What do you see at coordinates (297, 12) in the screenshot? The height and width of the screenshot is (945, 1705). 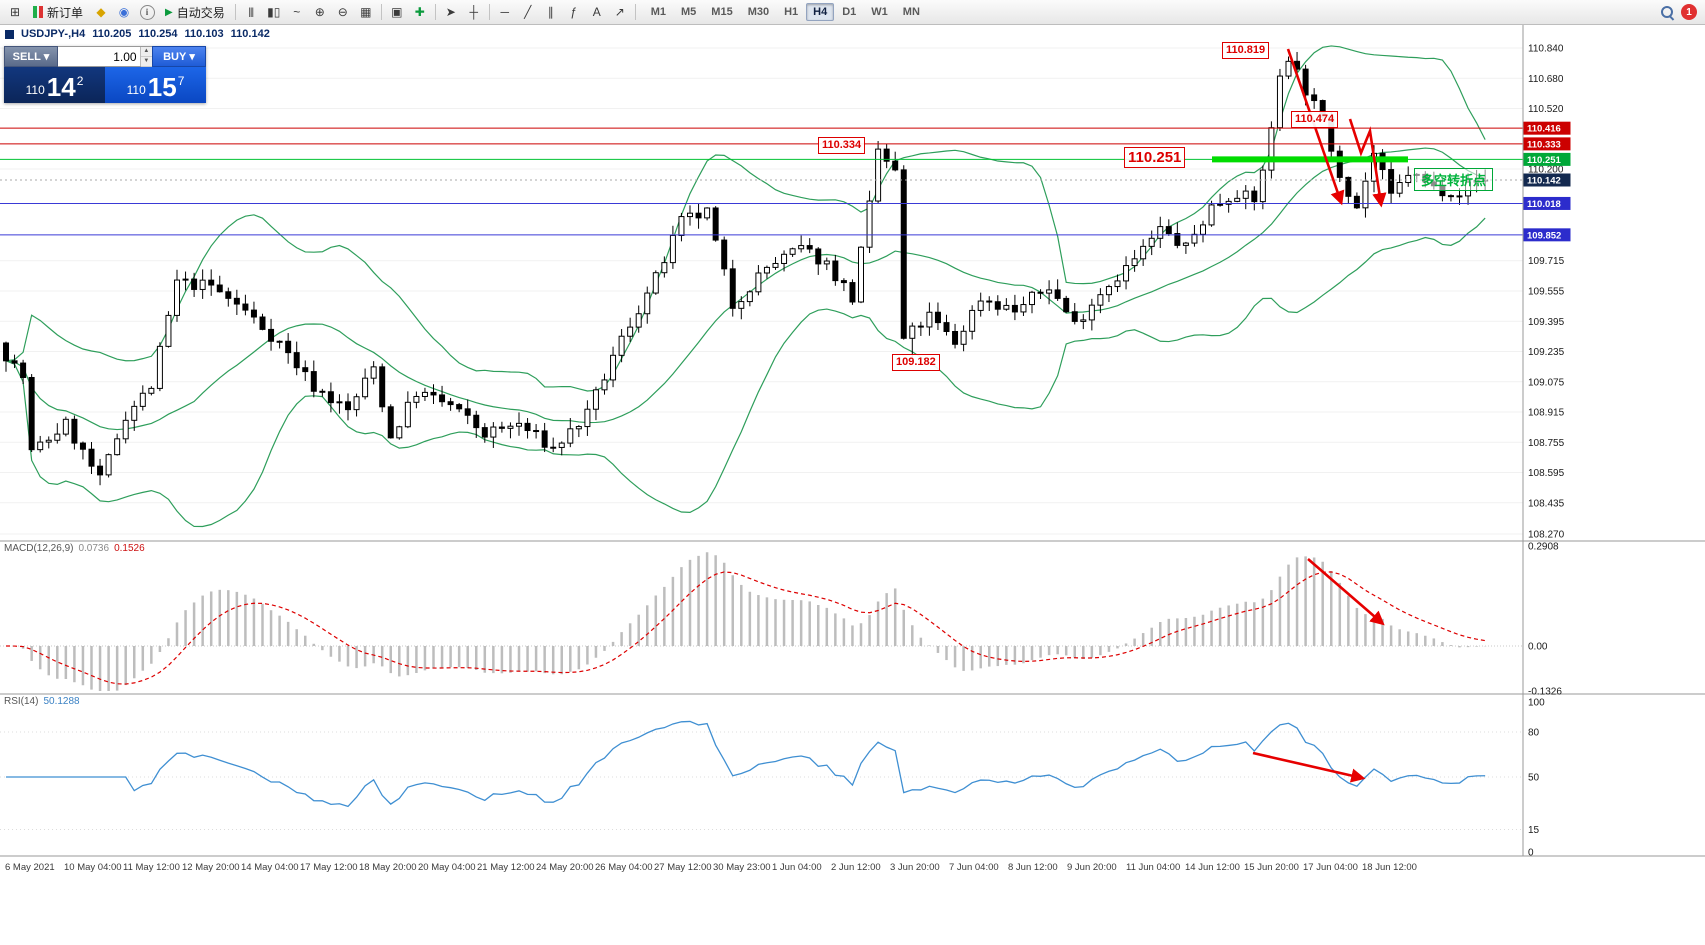 I see `line-chart-icon: ~` at bounding box center [297, 12].